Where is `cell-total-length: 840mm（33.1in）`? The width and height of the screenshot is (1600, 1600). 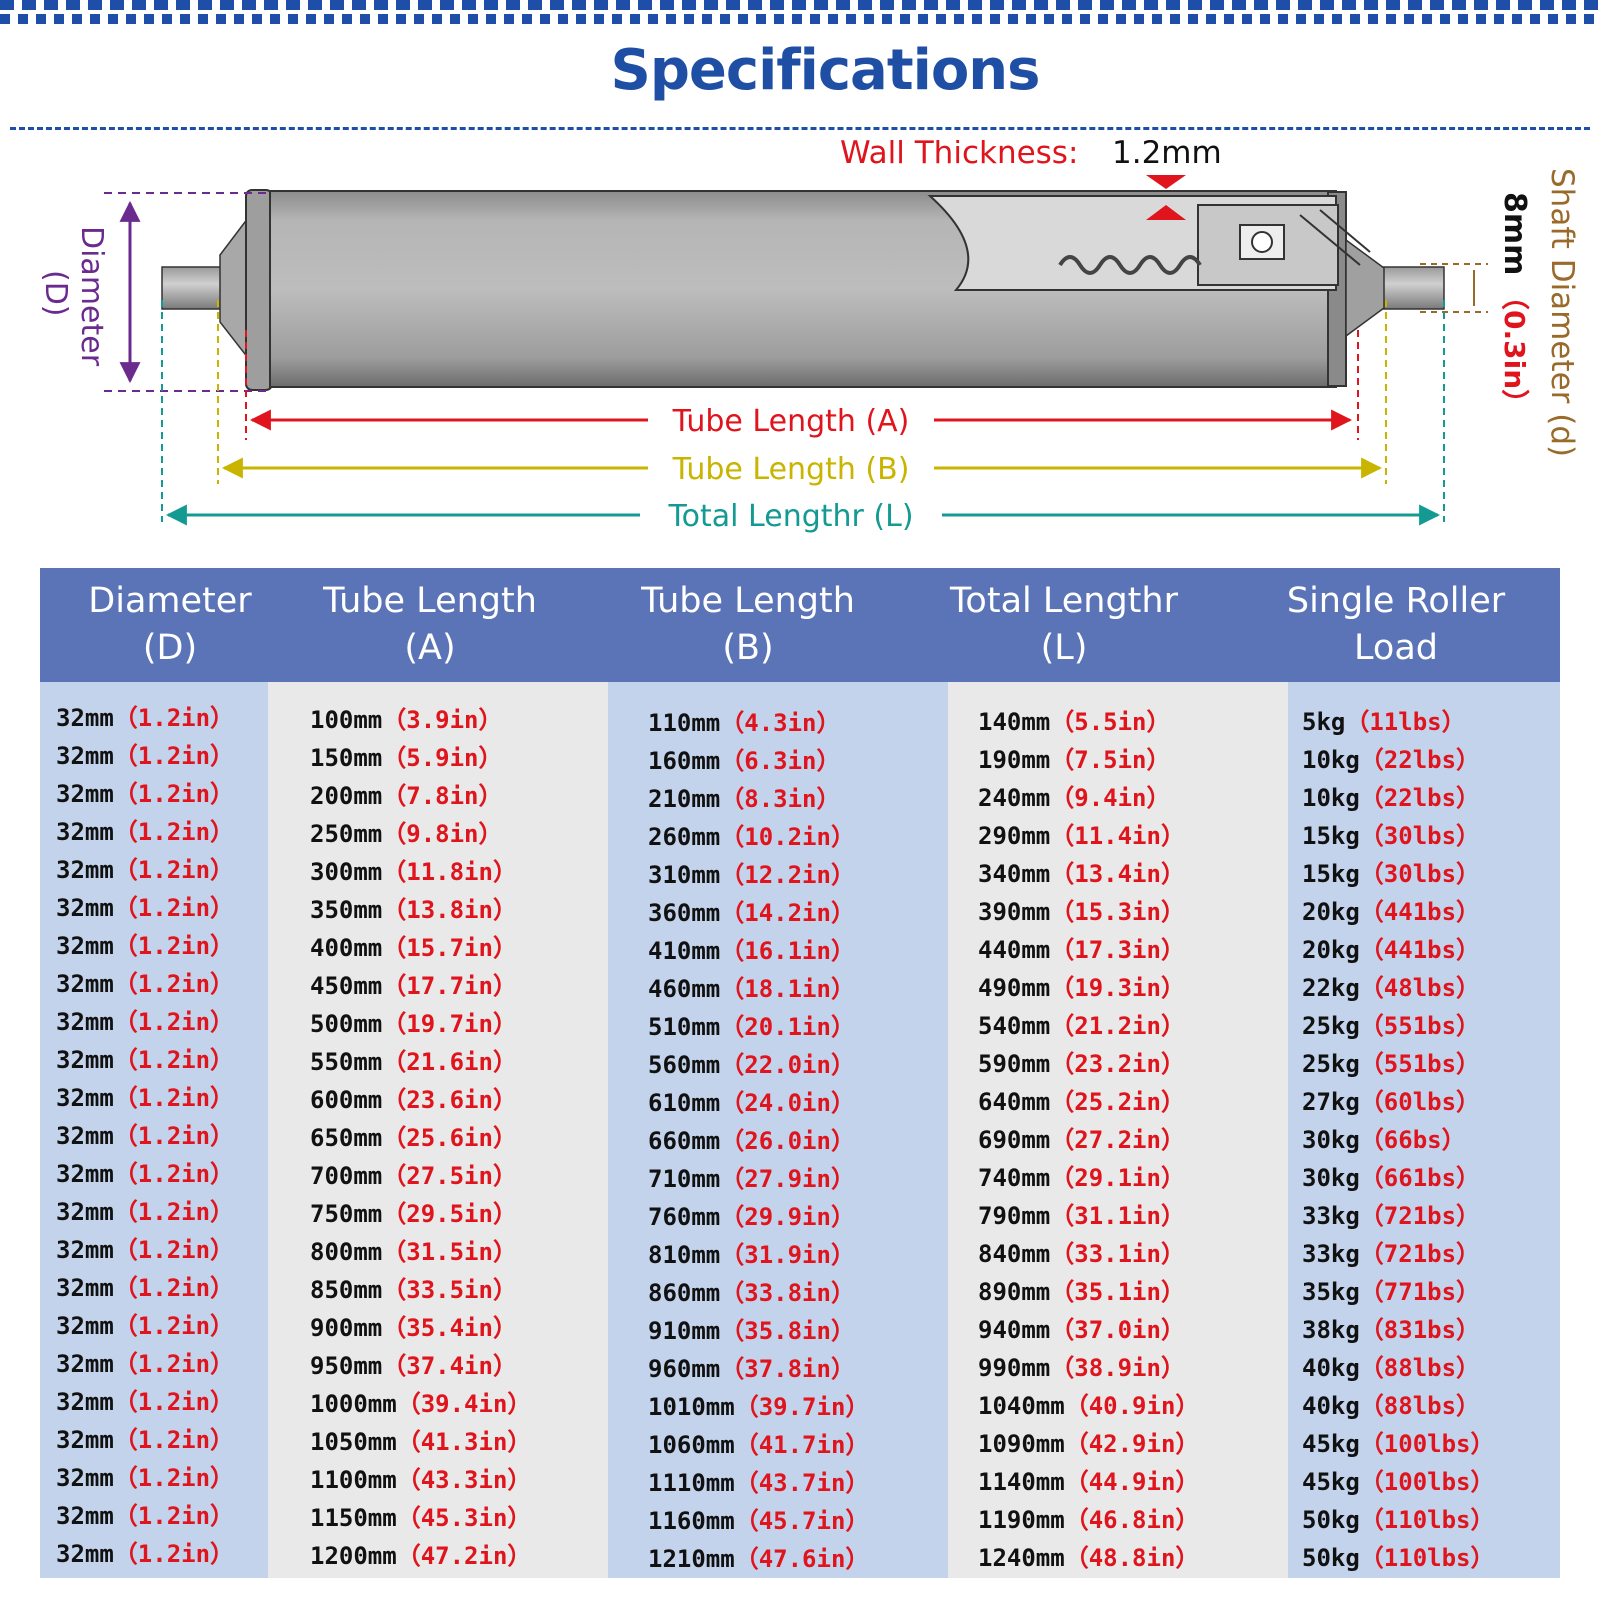 cell-total-length: 840mm（33.1in） is located at coordinates (1081, 1251).